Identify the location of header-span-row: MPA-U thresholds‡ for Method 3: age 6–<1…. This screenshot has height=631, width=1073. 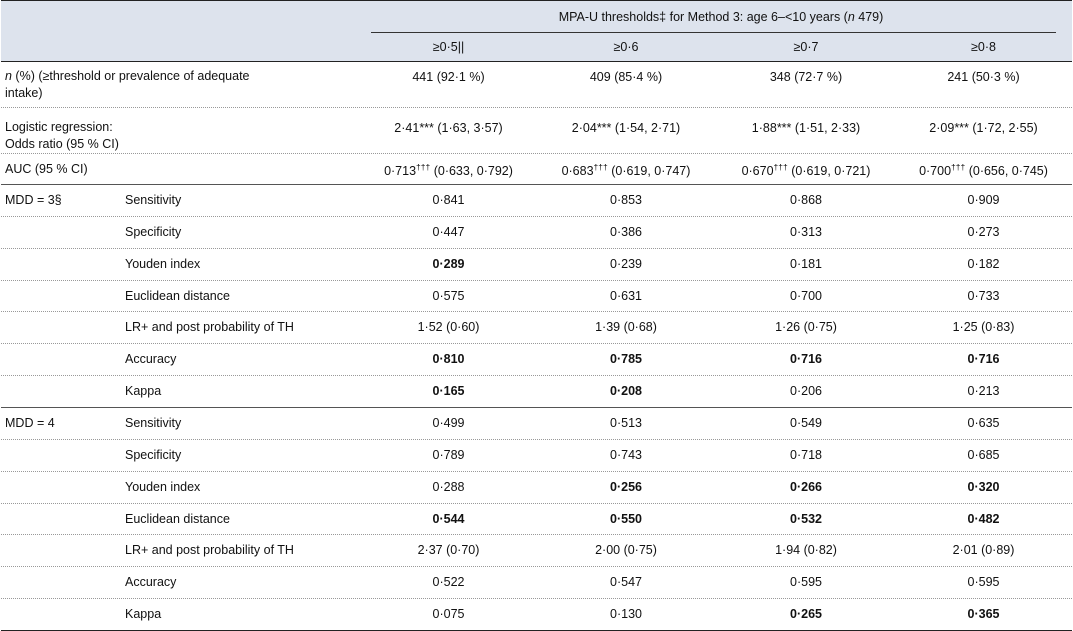
(536, 17).